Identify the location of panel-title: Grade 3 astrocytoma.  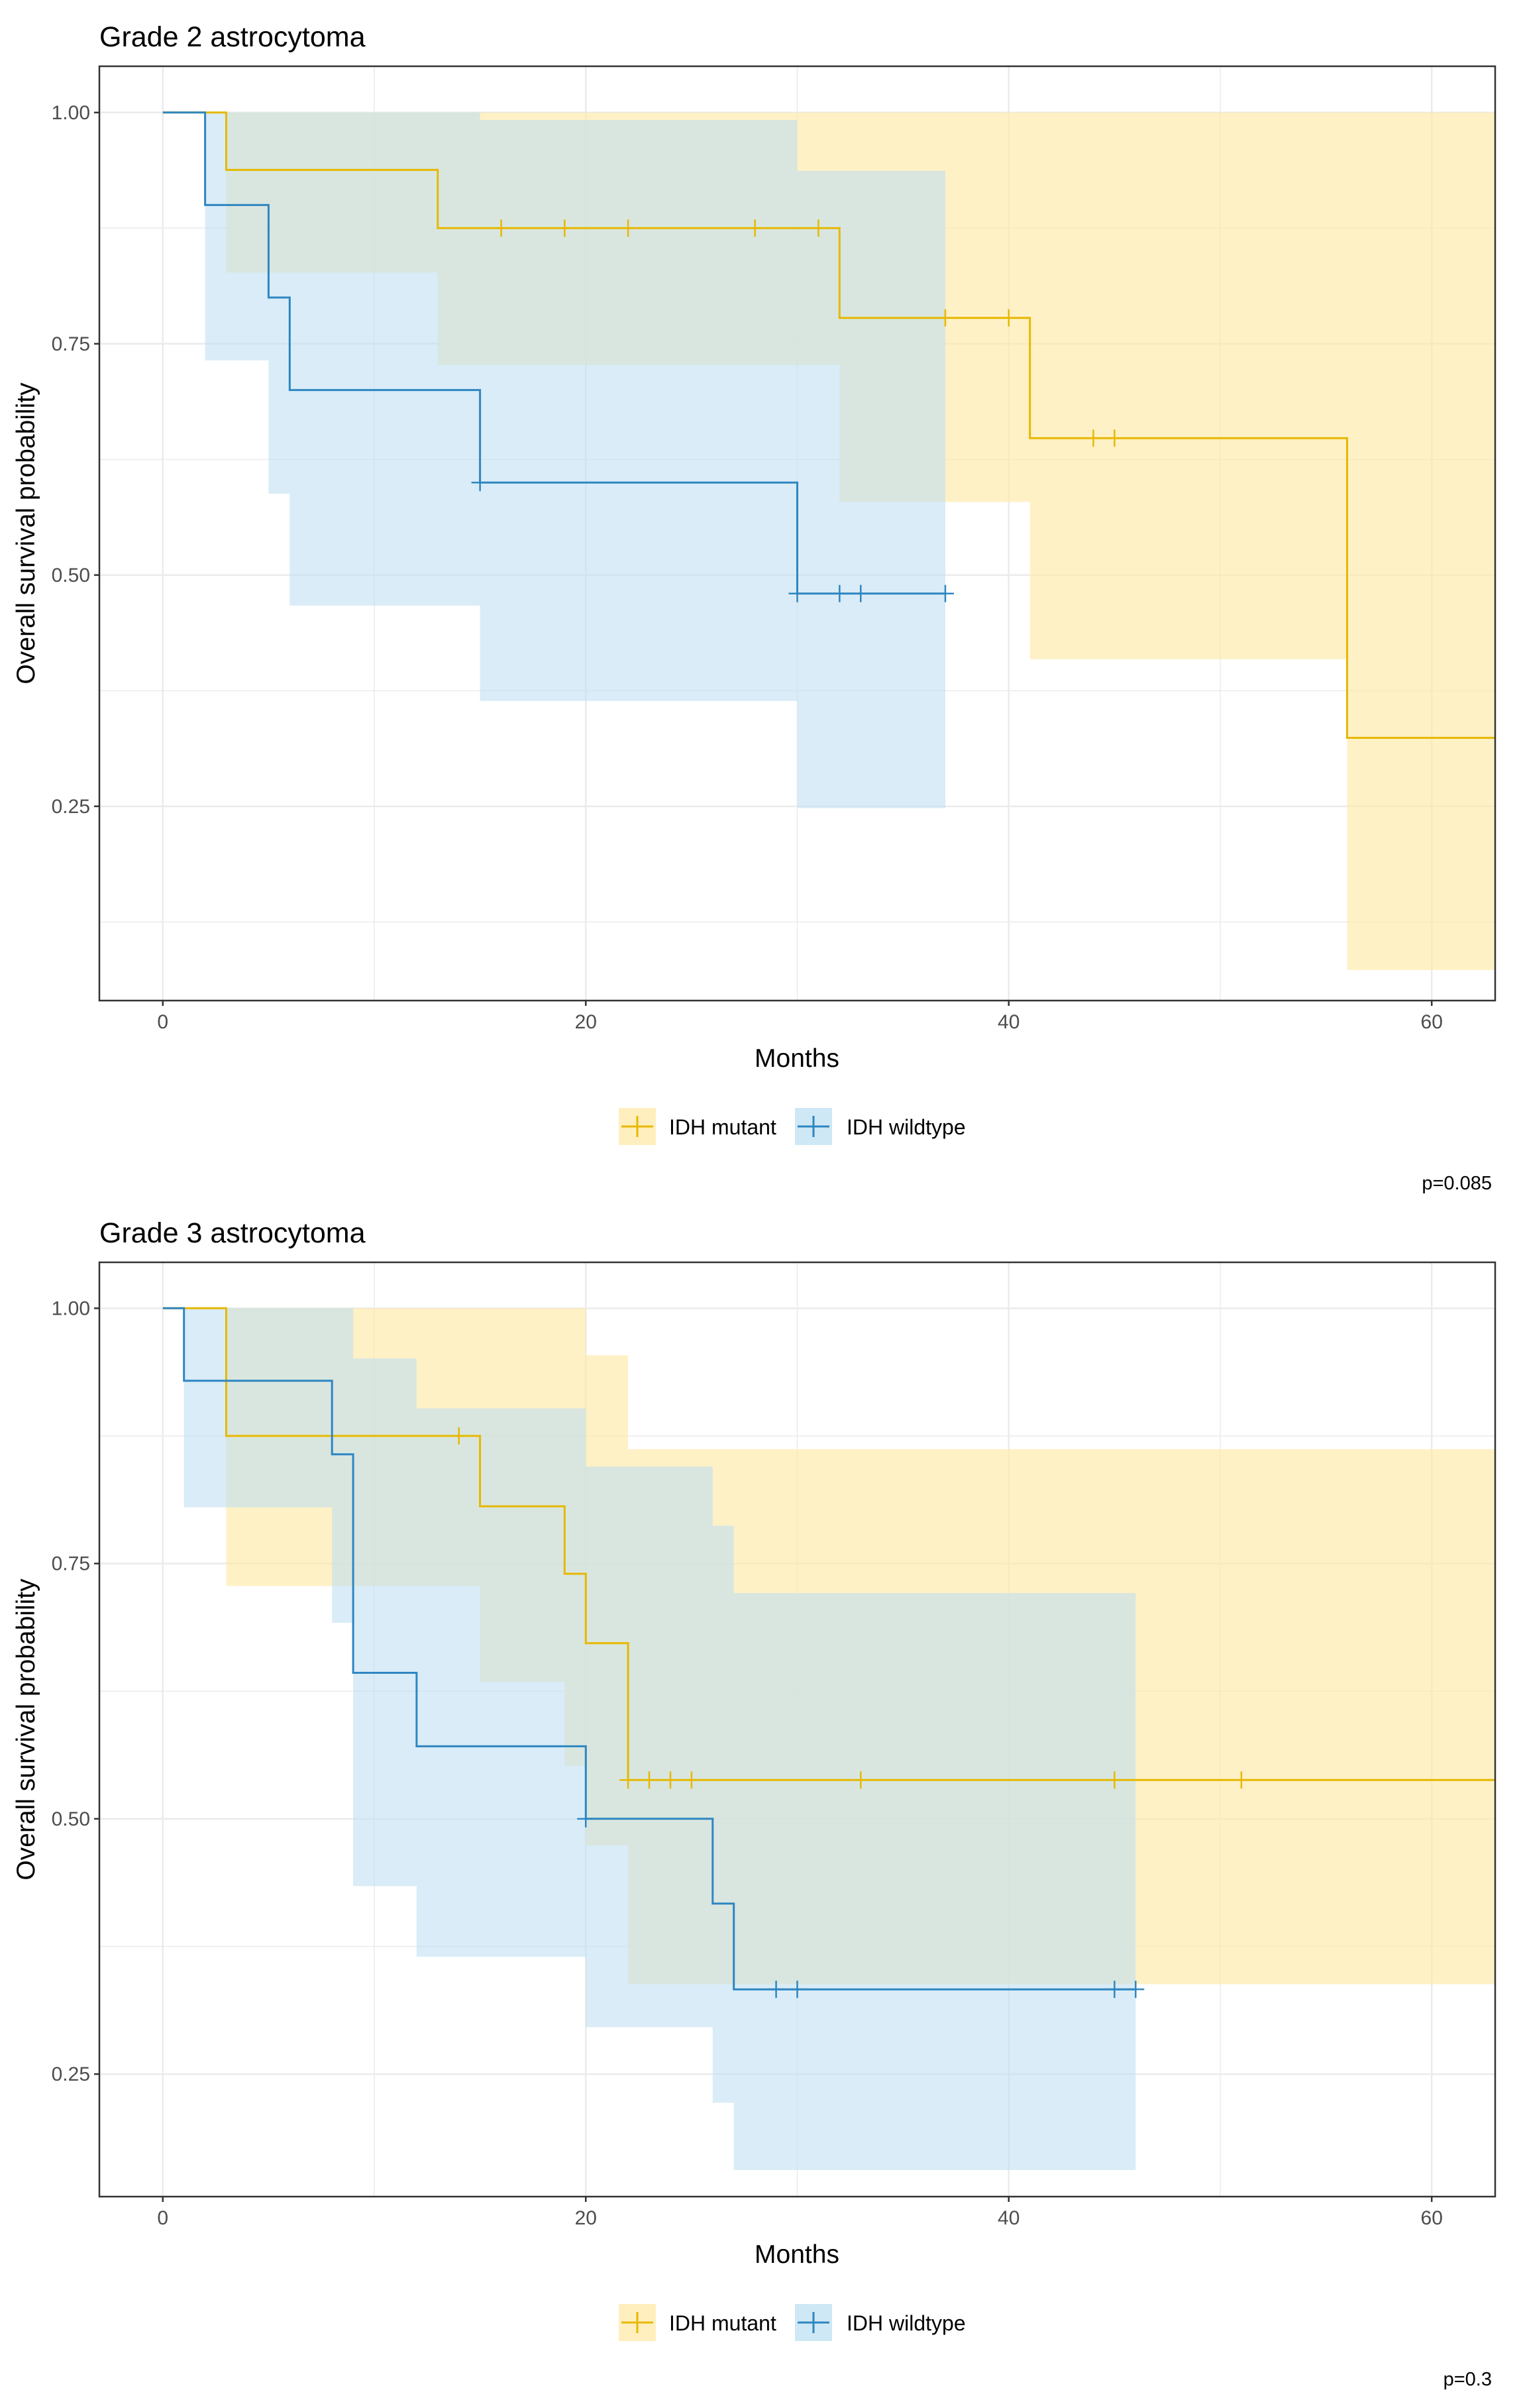
(232, 1233).